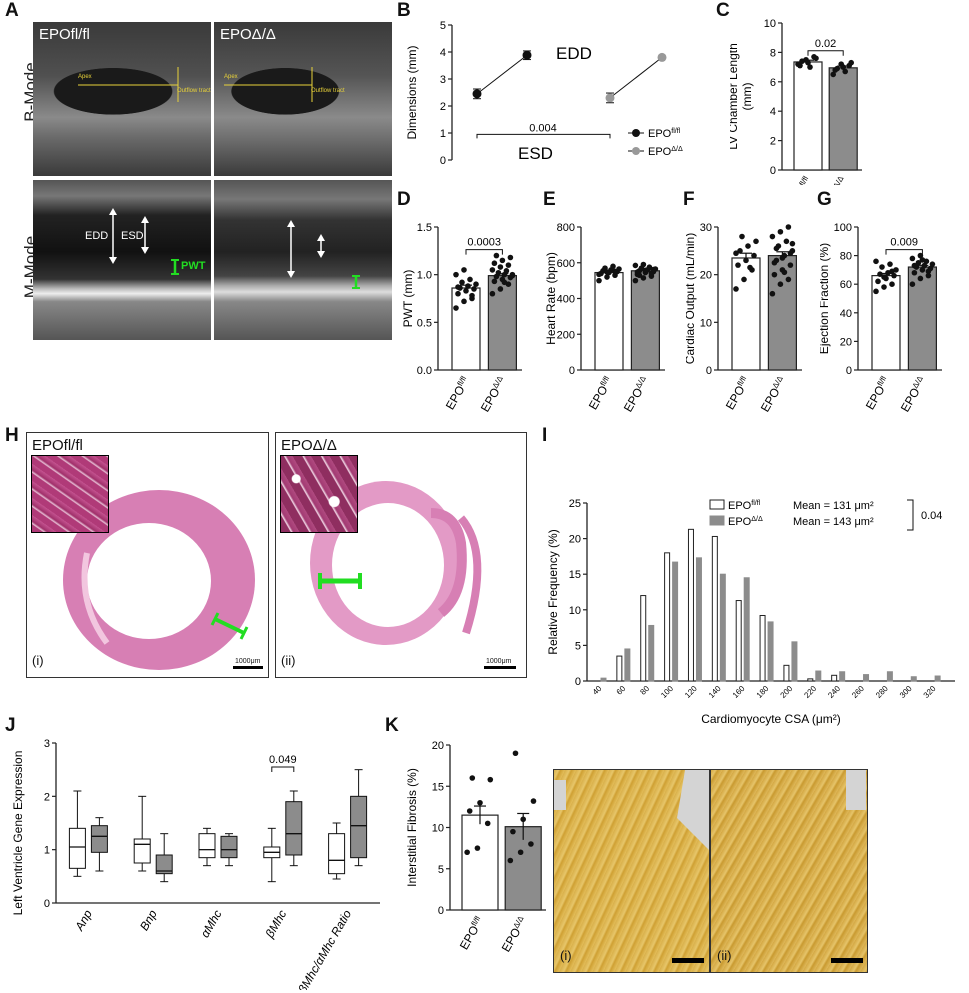  Describe the element at coordinates (717, 520) in the screenshot. I see `legend-swatch-ko` at that location.